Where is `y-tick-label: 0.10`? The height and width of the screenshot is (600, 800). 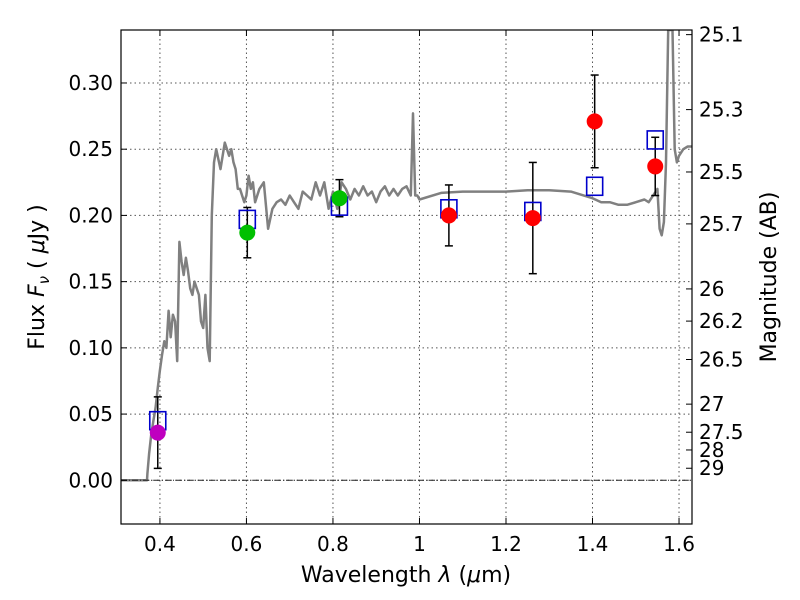
y-tick-label: 0.10 is located at coordinates (90, 348).